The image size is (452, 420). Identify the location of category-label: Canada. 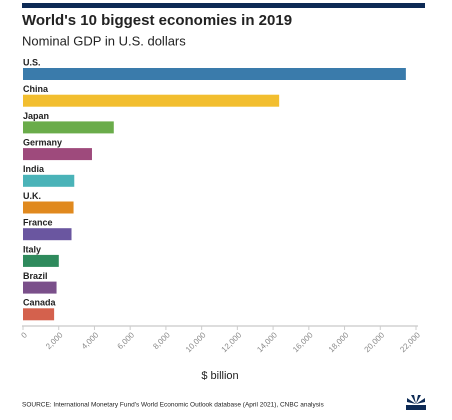
(40, 303).